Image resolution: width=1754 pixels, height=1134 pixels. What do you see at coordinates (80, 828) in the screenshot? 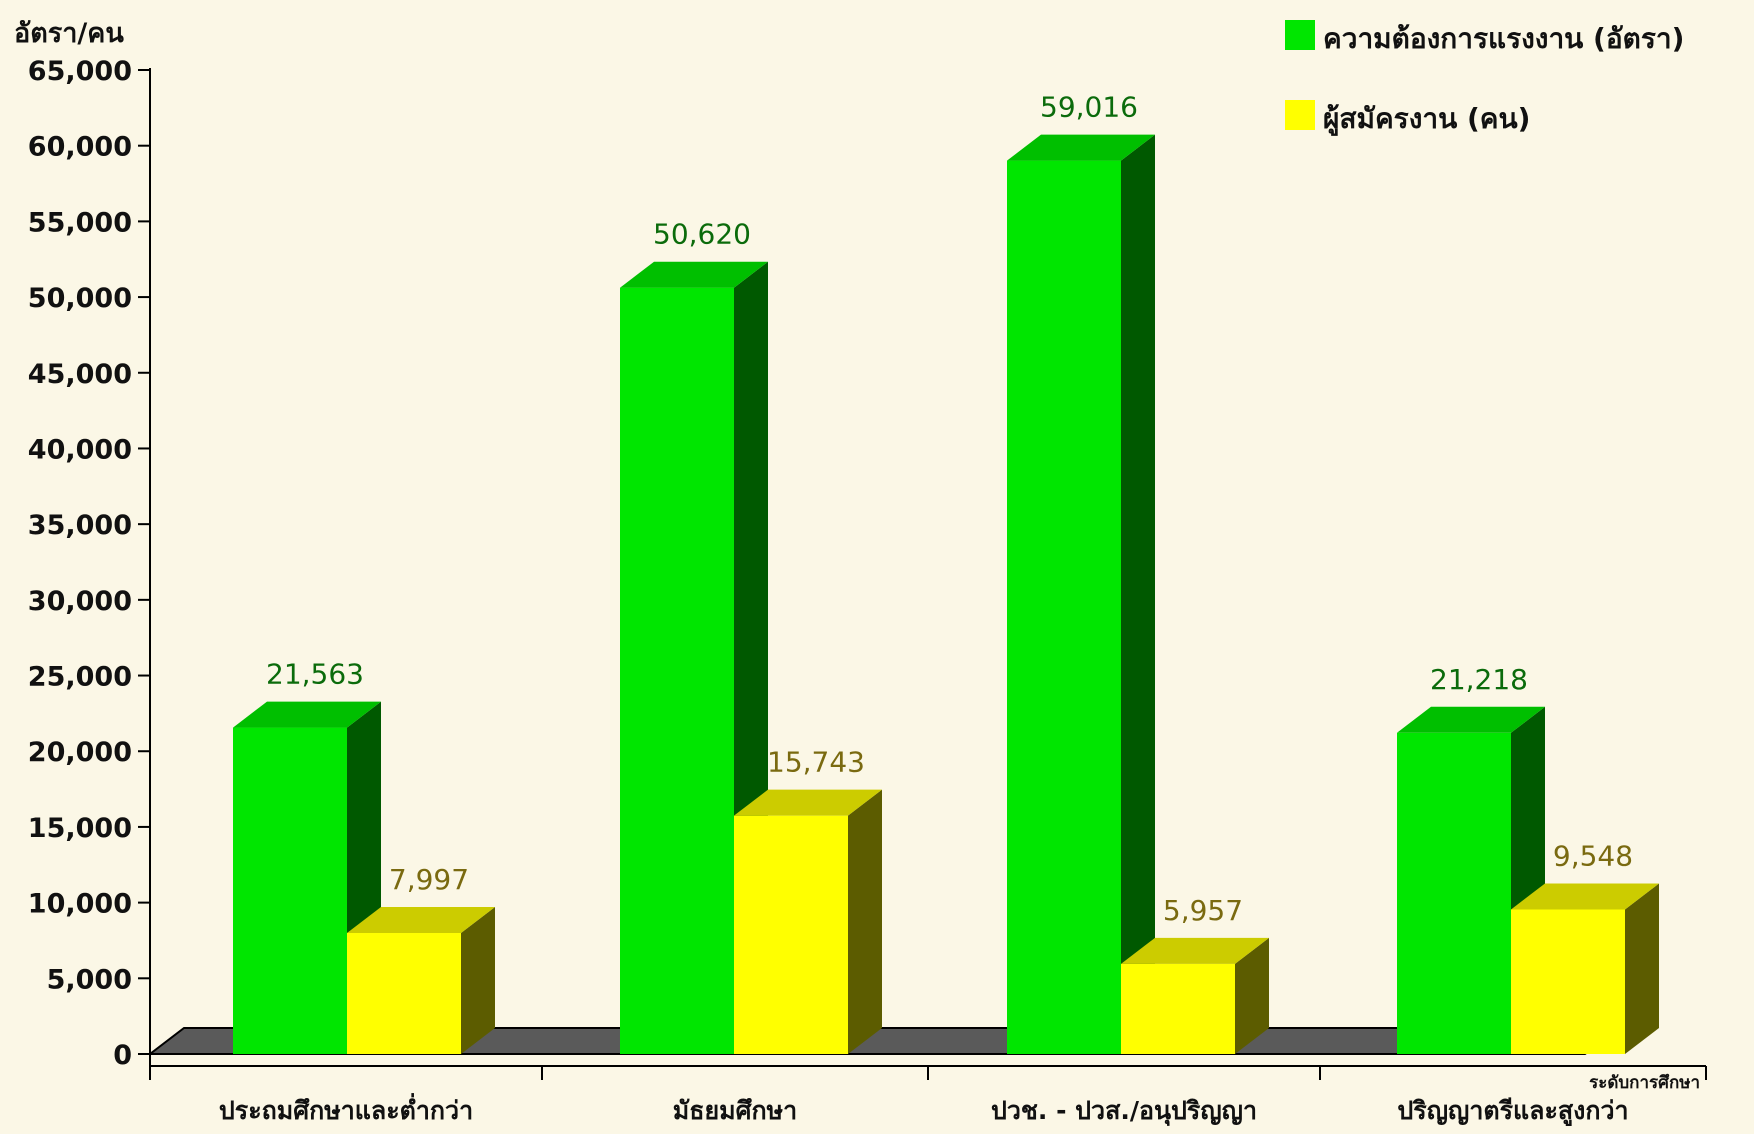
I see `y-tick-label: 15,000` at bounding box center [80, 828].